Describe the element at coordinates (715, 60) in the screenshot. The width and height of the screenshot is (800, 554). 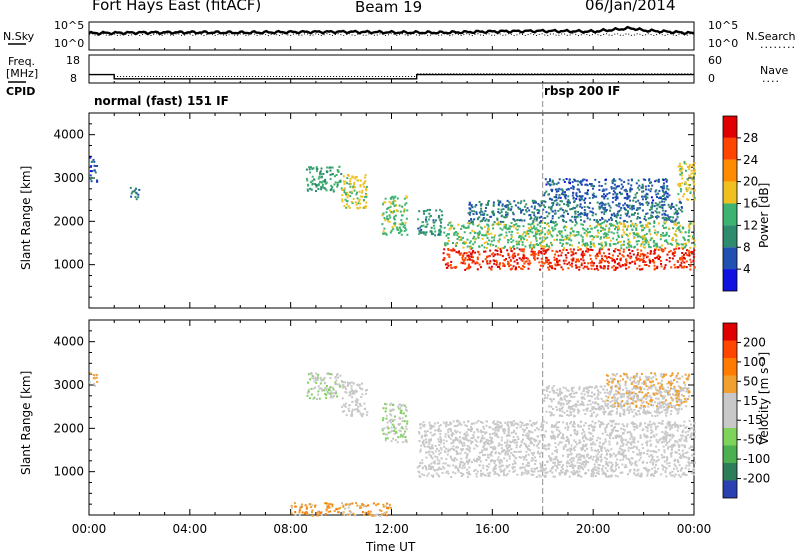
I see `nave-tick-top: 60` at that location.